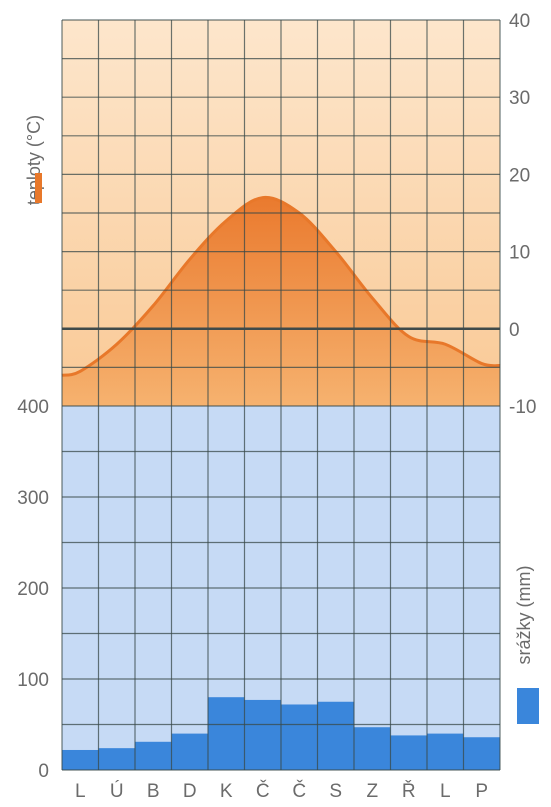 This screenshot has width=551, height=807. I want to click on precipitation-tick-label: 200, so click(33, 589).